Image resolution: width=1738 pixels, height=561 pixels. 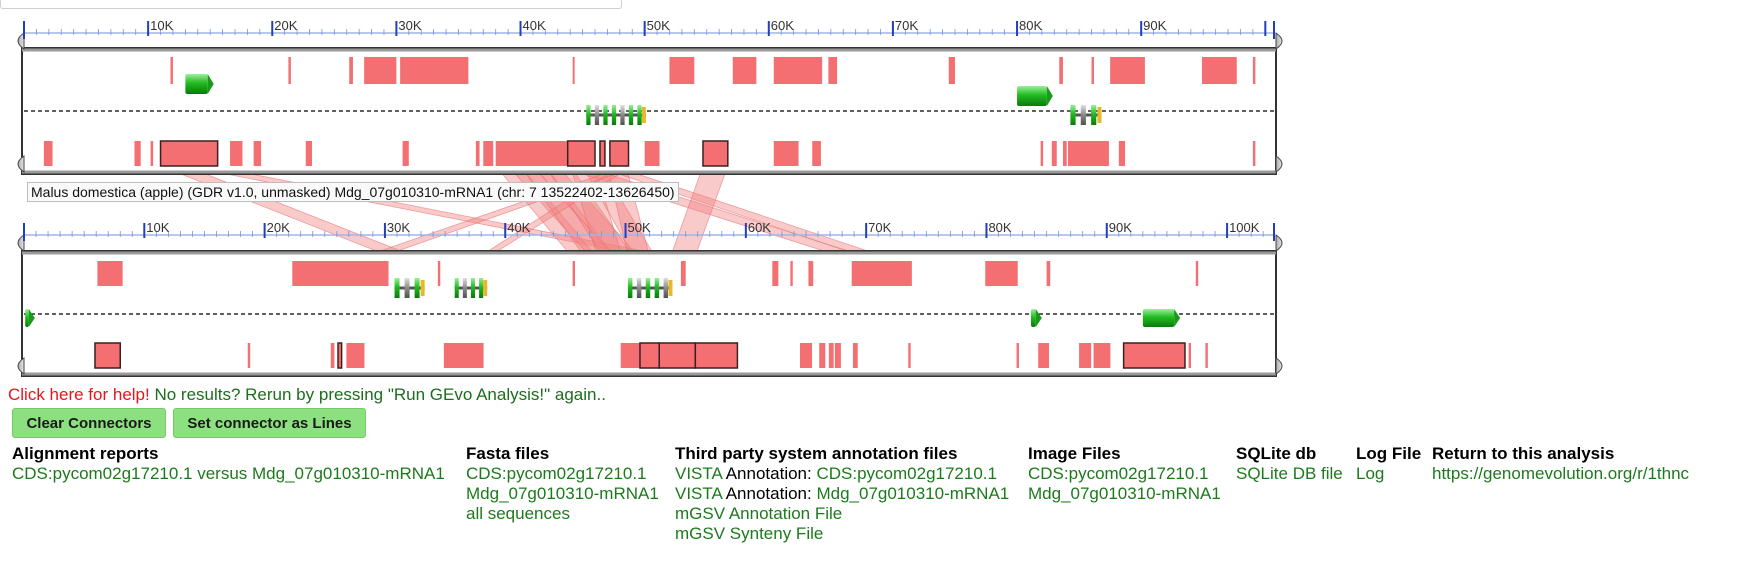 I want to click on sqlite-db-link: SQLite DB file, so click(x=1289, y=473).